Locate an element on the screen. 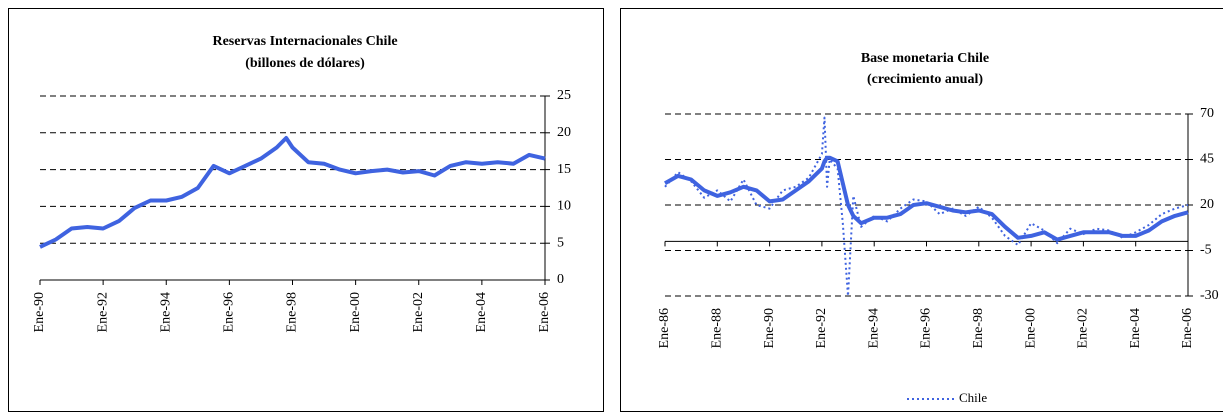 The height and width of the screenshot is (419, 1223). y-tick-label: 25 is located at coordinates (564, 95).